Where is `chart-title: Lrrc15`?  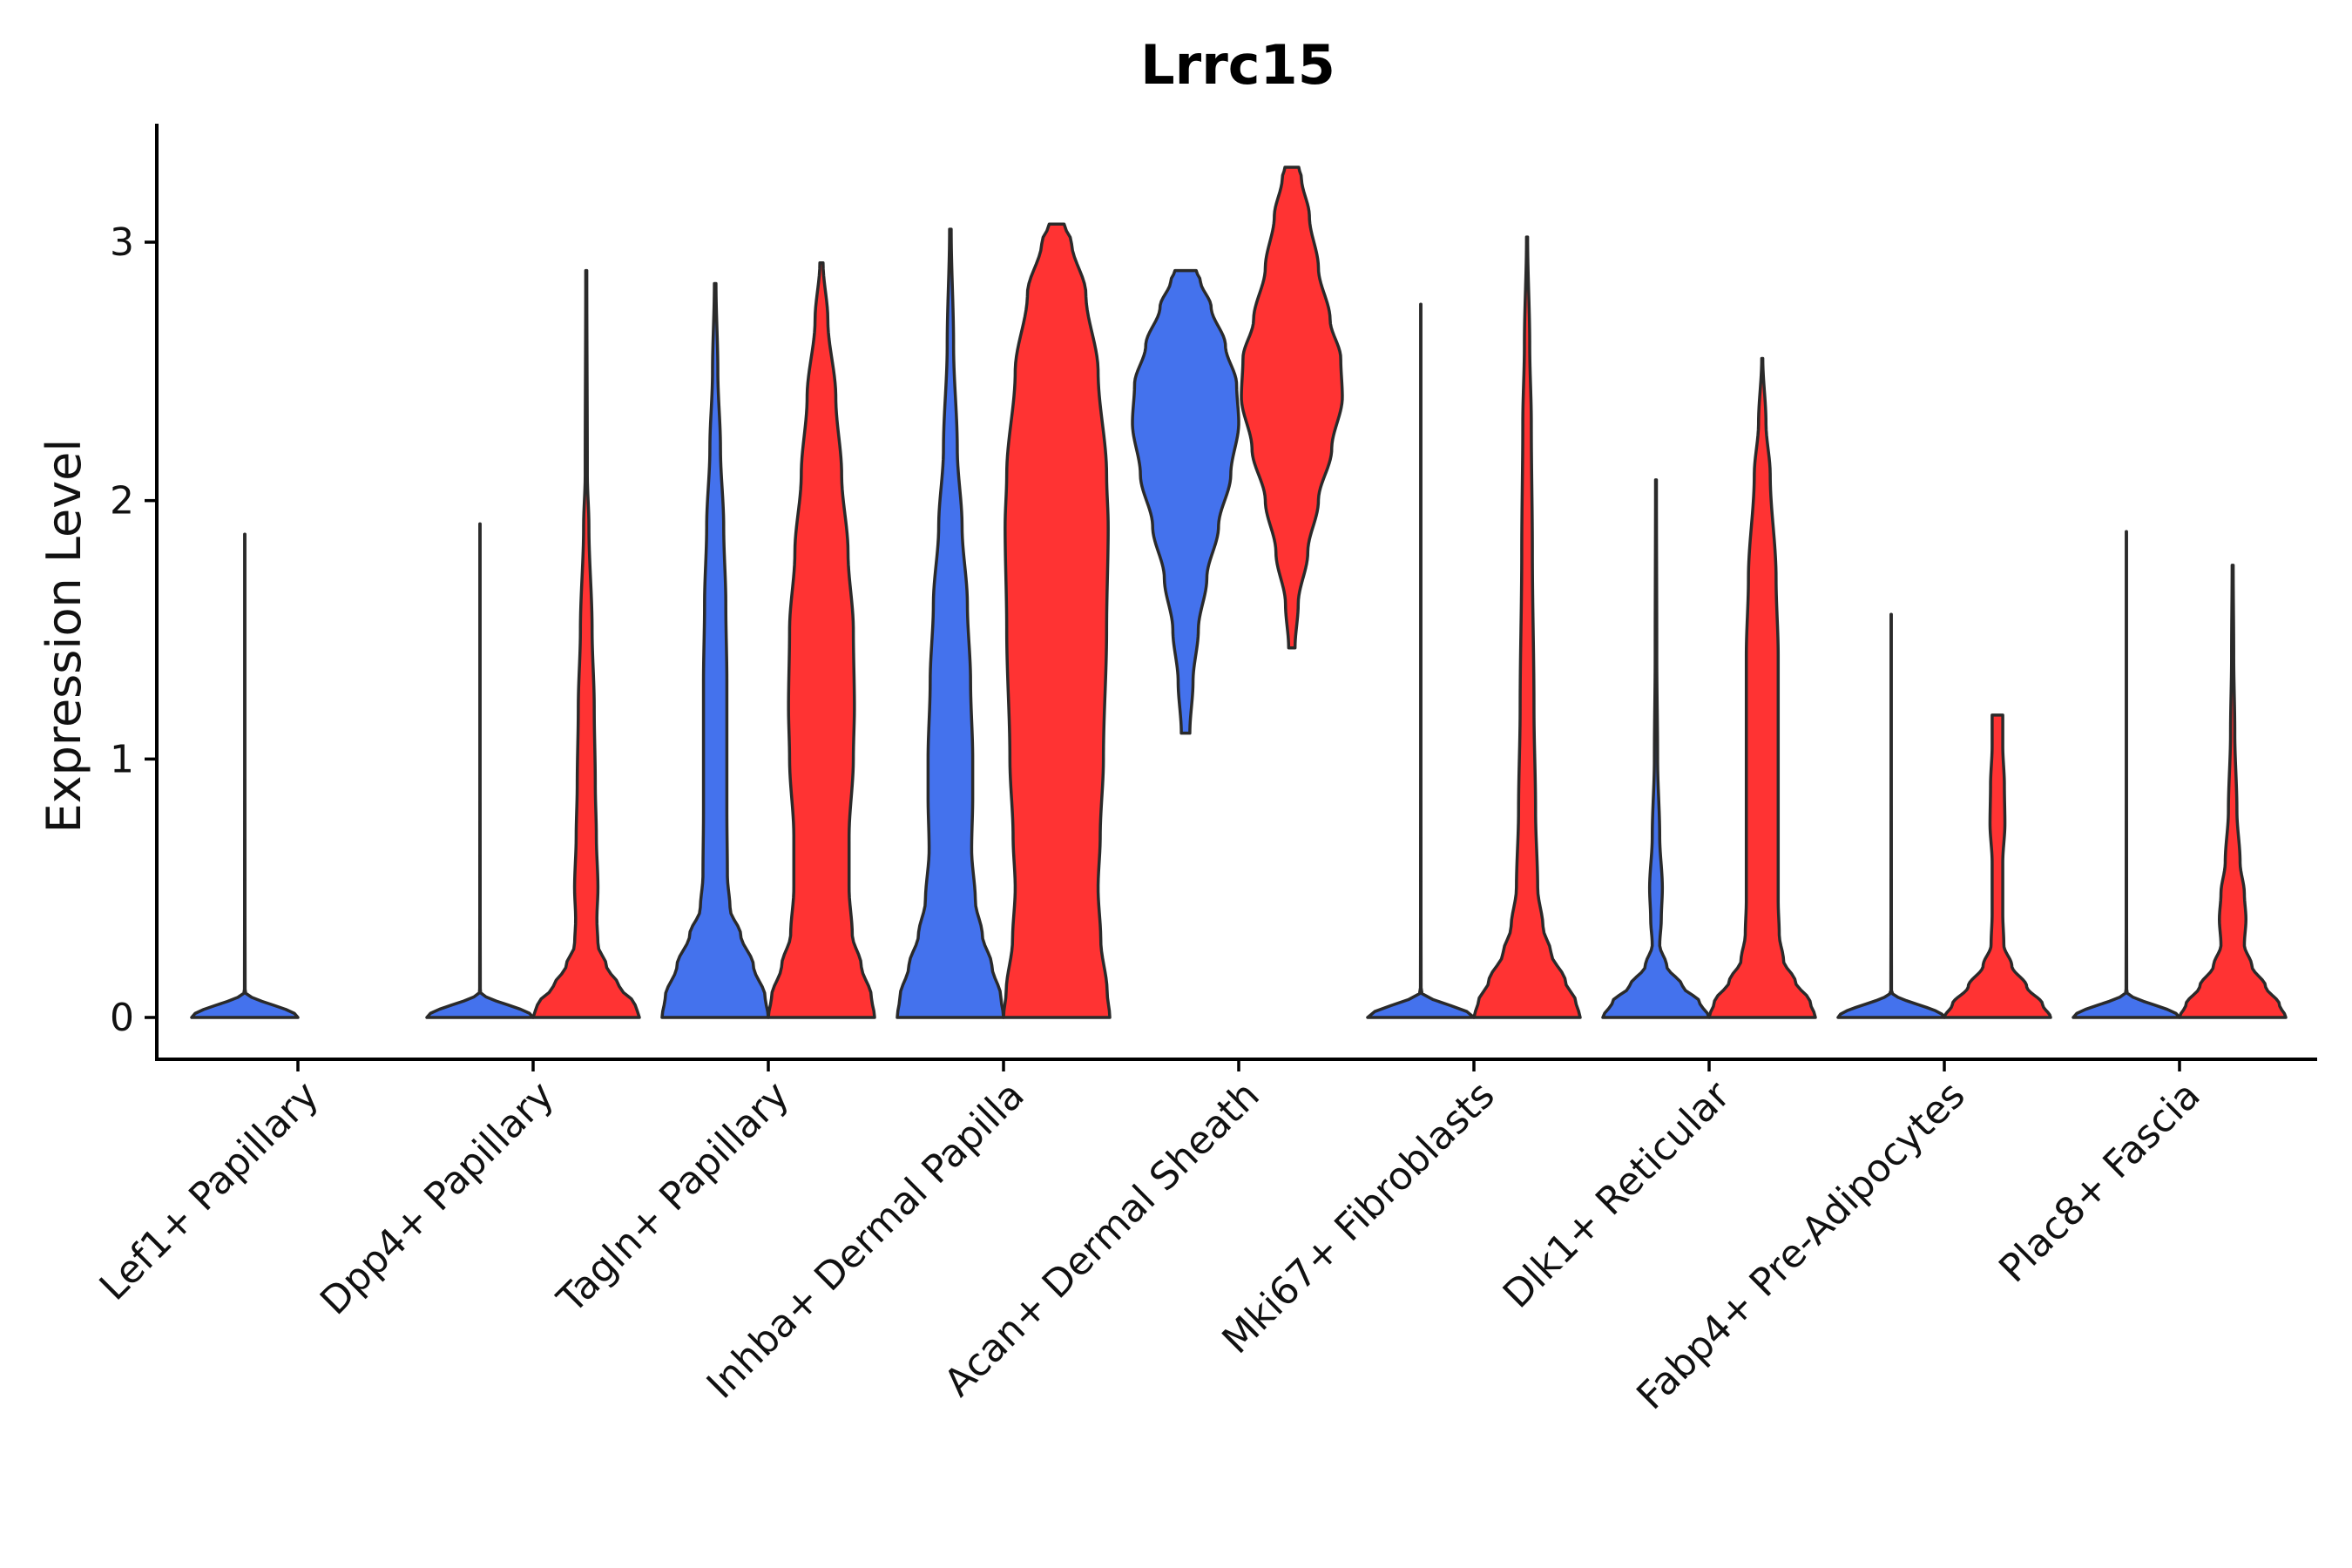 chart-title: Lrrc15 is located at coordinates (1237, 65).